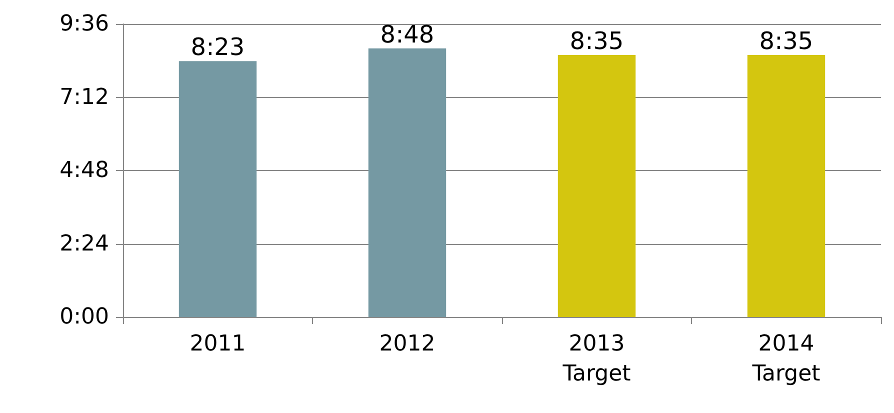 This screenshot has height=413, width=894. Describe the element at coordinates (217, 47) in the screenshot. I see `data-label: 8:23` at that location.